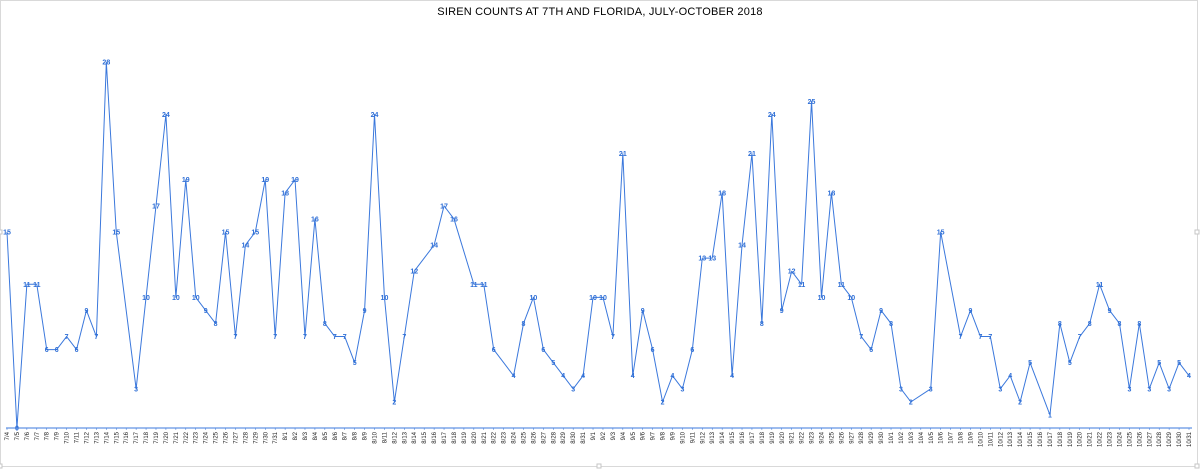 The image size is (1200, 469). Describe the element at coordinates (434, 246) in the screenshot. I see `data-label: 14` at that location.